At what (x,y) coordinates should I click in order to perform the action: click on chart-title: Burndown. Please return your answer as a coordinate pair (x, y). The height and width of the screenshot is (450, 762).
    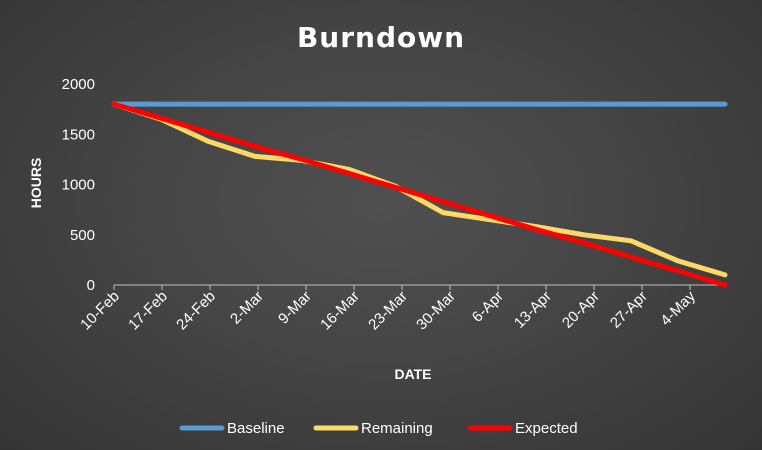
    Looking at the image, I should click on (381, 37).